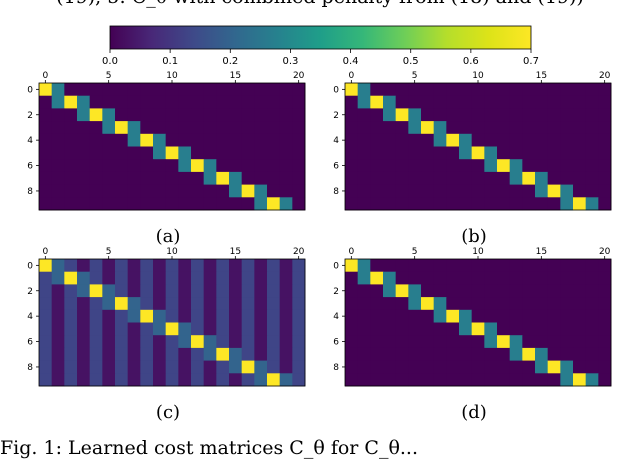  Describe the element at coordinates (168, 236) in the screenshot. I see `panel-label: (a)` at that location.